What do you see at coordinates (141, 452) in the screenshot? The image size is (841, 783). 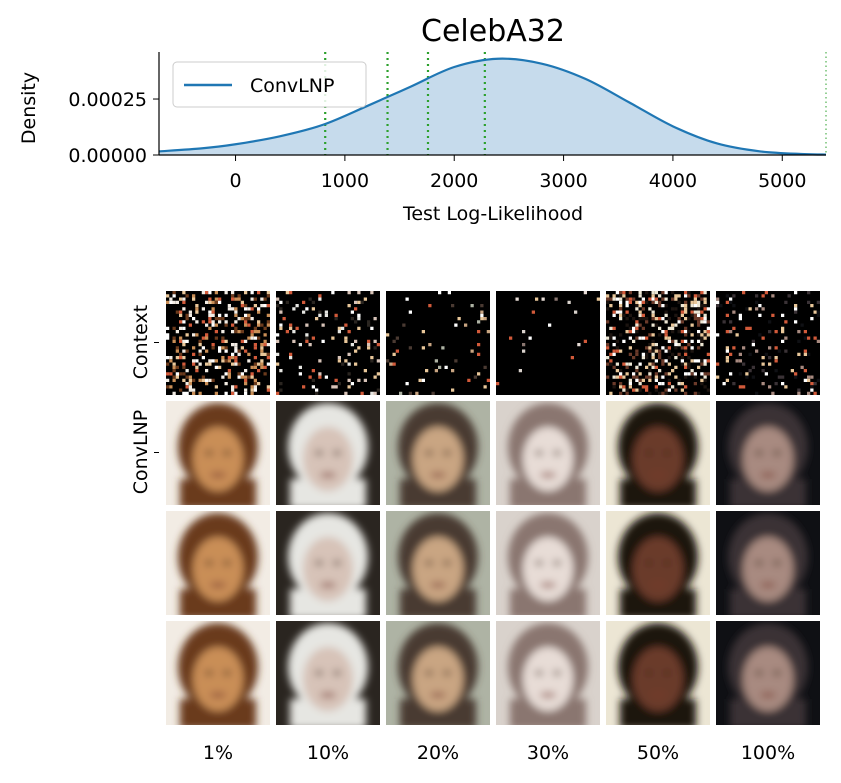 I see `row-label-convlnp: ConvLNP` at bounding box center [141, 452].